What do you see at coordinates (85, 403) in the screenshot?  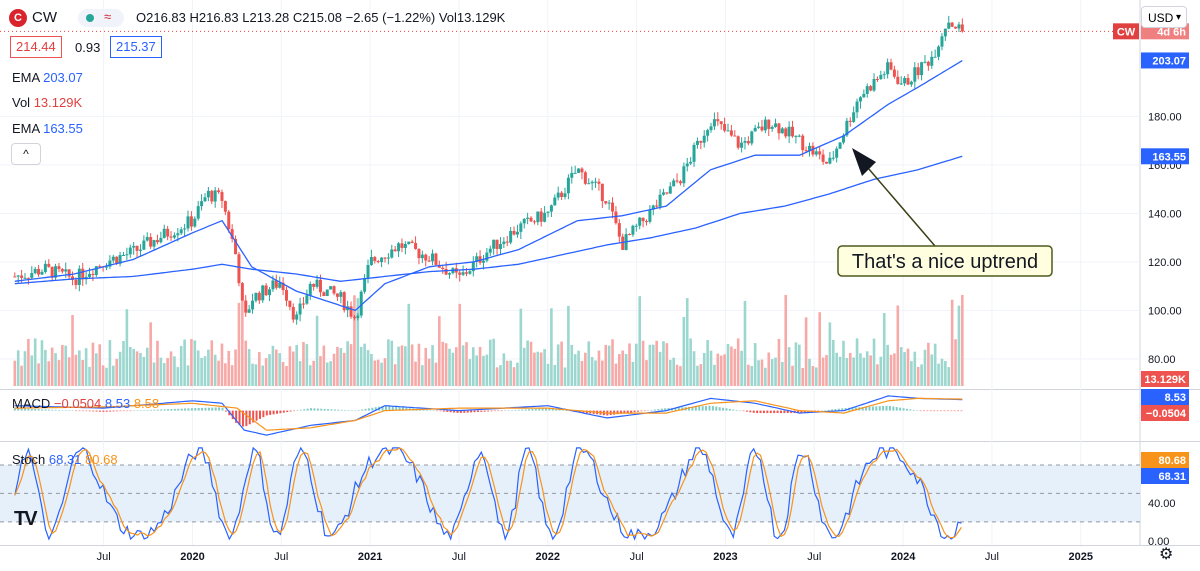 I see `macd-legend: MACD −0.0504 8.53 8.58` at bounding box center [85, 403].